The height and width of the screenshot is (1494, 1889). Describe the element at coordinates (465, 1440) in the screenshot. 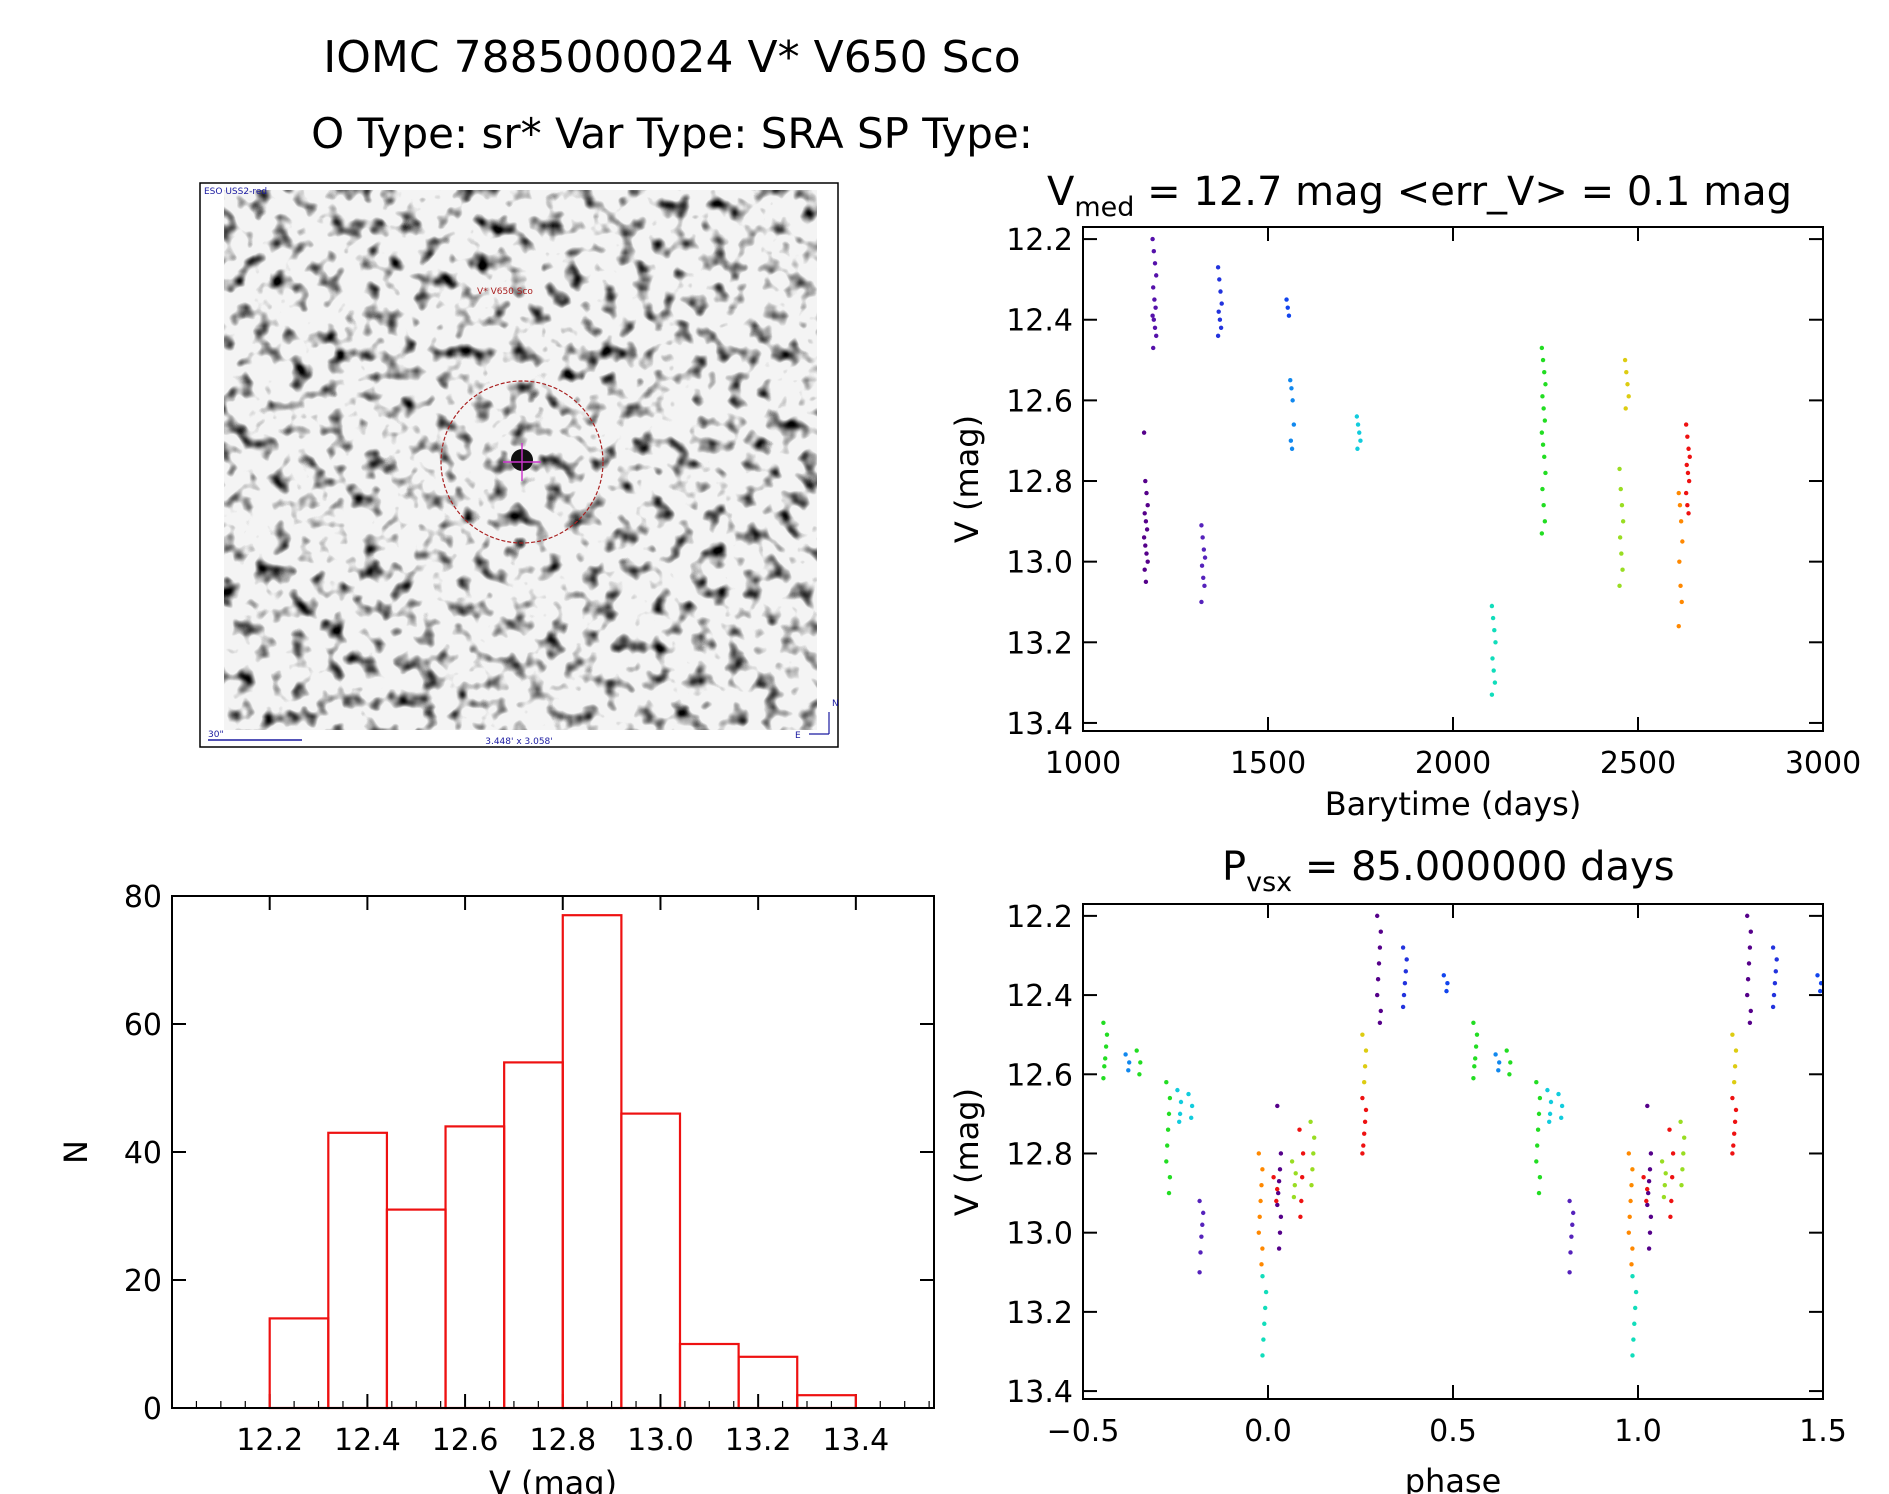

I see `histogram-xtick-label: 12.6` at that location.